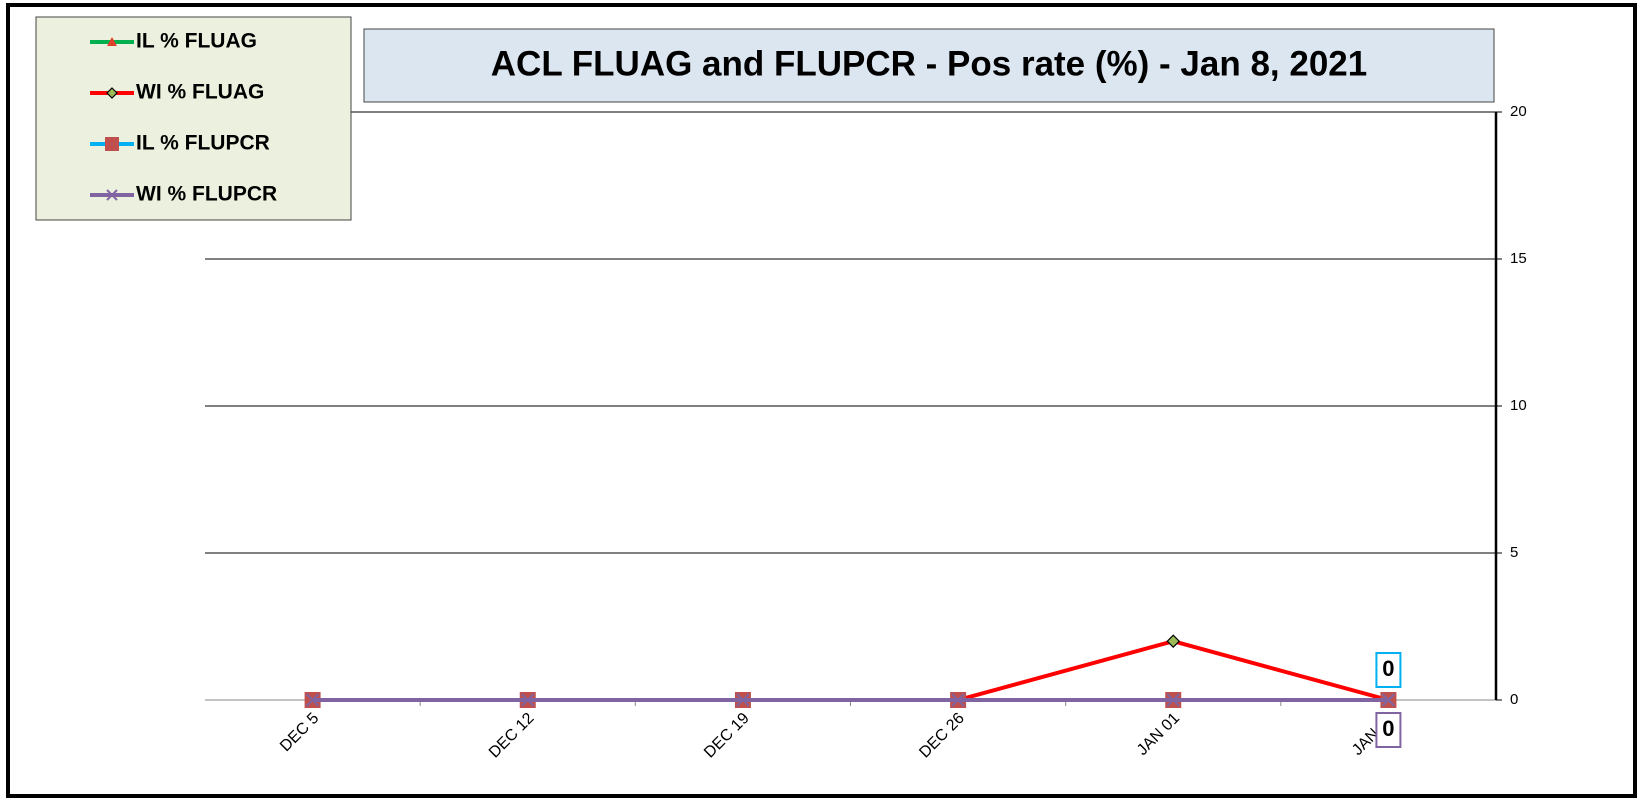 The image size is (1643, 804). Describe the element at coordinates (203, 143) in the screenshot. I see `legend-label: IL % FLUPCR` at that location.